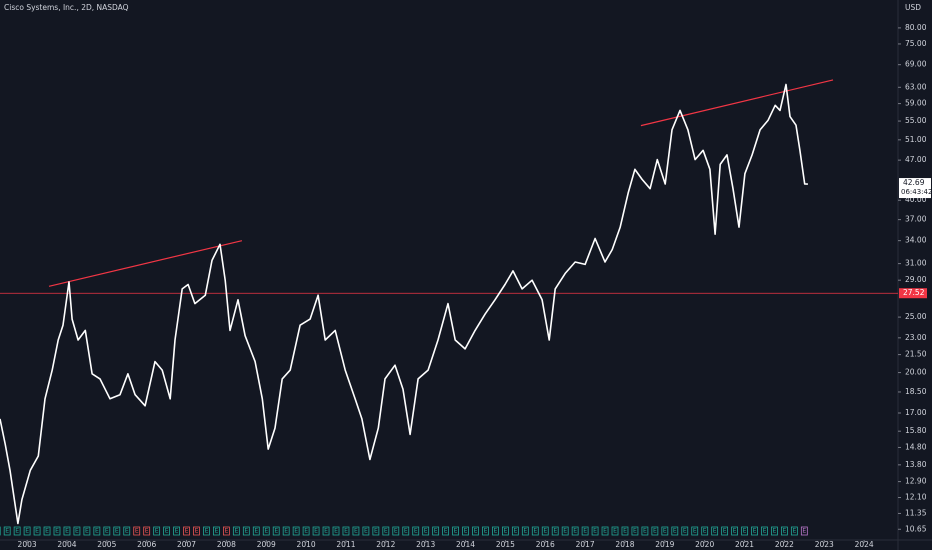  I want to click on y-tick-label: 29.00, so click(916, 279).